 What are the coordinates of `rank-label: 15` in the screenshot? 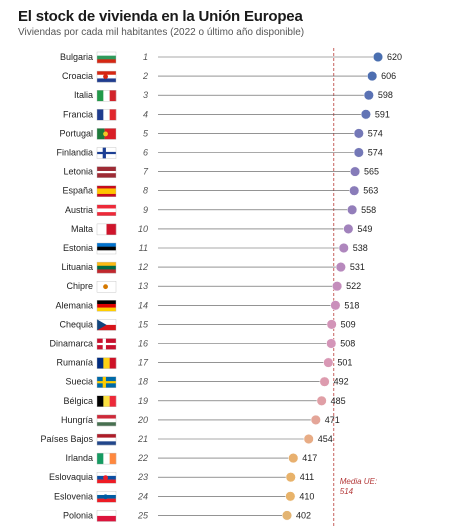 It's located at (143, 324).